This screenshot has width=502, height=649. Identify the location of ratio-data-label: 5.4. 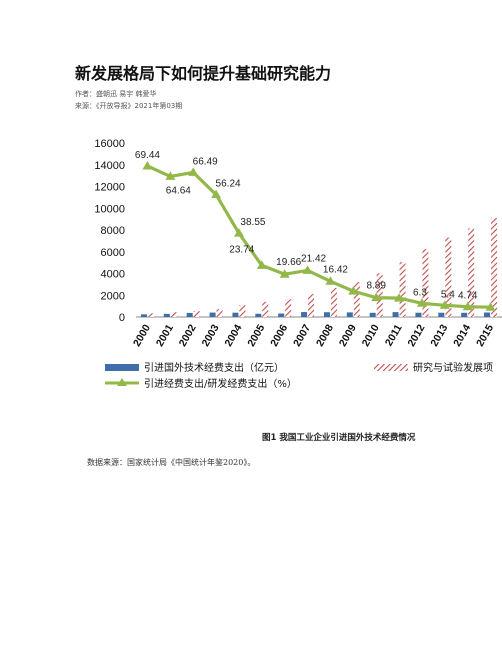
(448, 294).